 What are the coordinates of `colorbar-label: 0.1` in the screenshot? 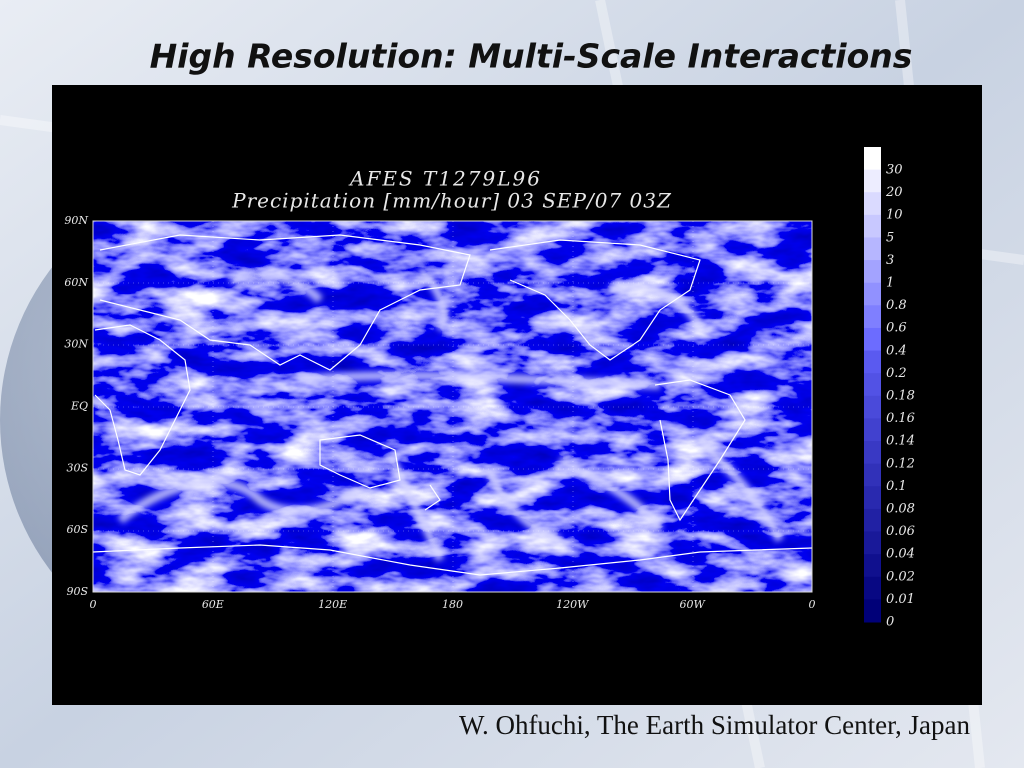 It's located at (896, 486).